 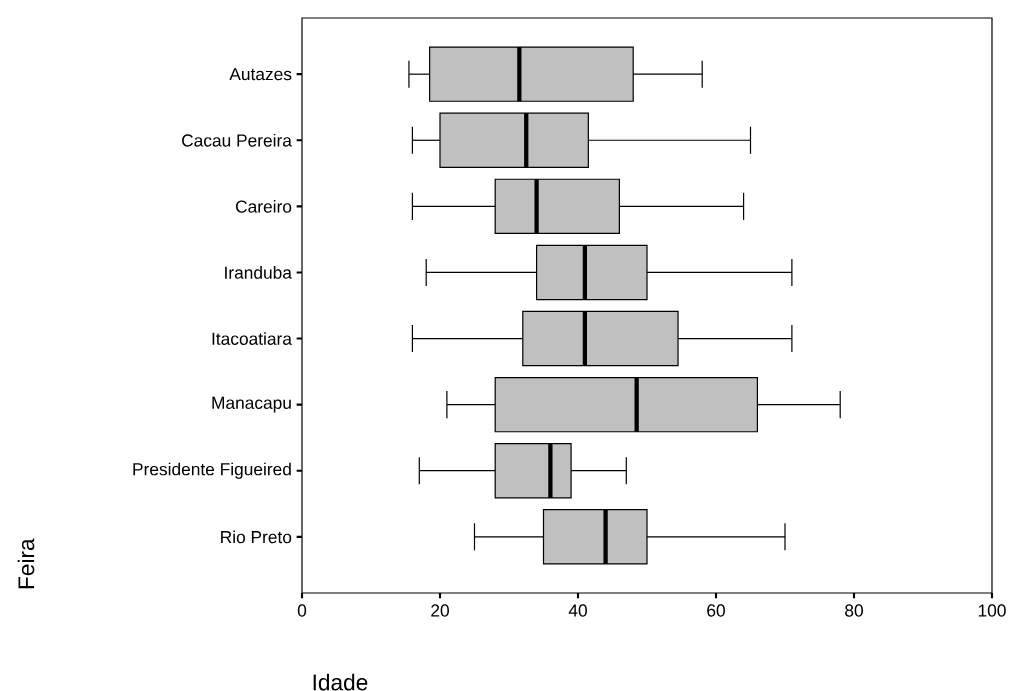 I want to click on y-tick-label: Itacoatiara, so click(x=252, y=338).